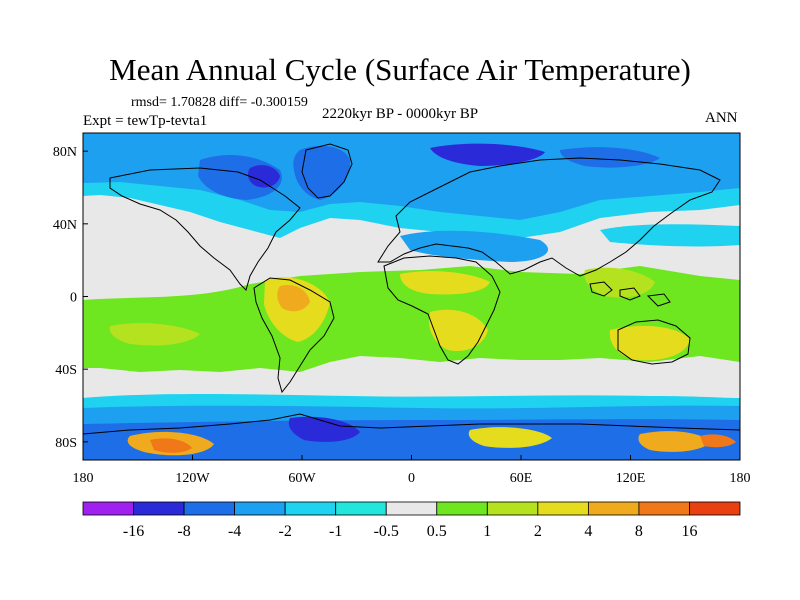  Describe the element at coordinates (234, 531) in the screenshot. I see `colorbar-label: -4` at that location.